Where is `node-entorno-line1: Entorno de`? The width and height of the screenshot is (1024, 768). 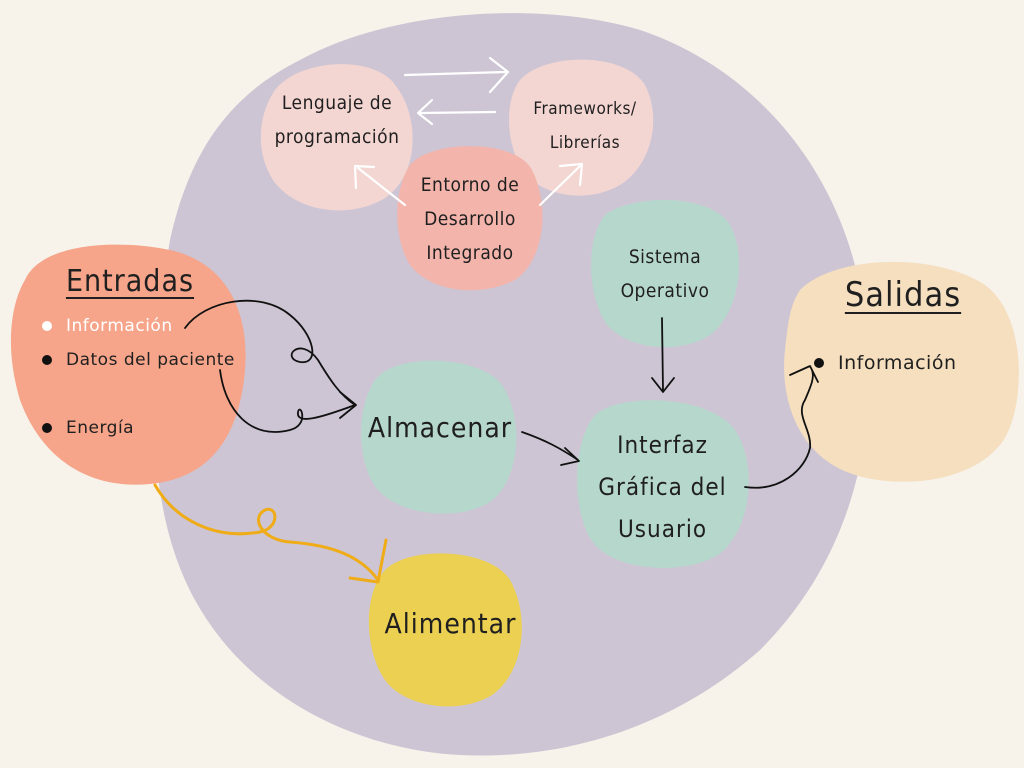
node-entorno-line1: Entorno de is located at coordinates (470, 185).